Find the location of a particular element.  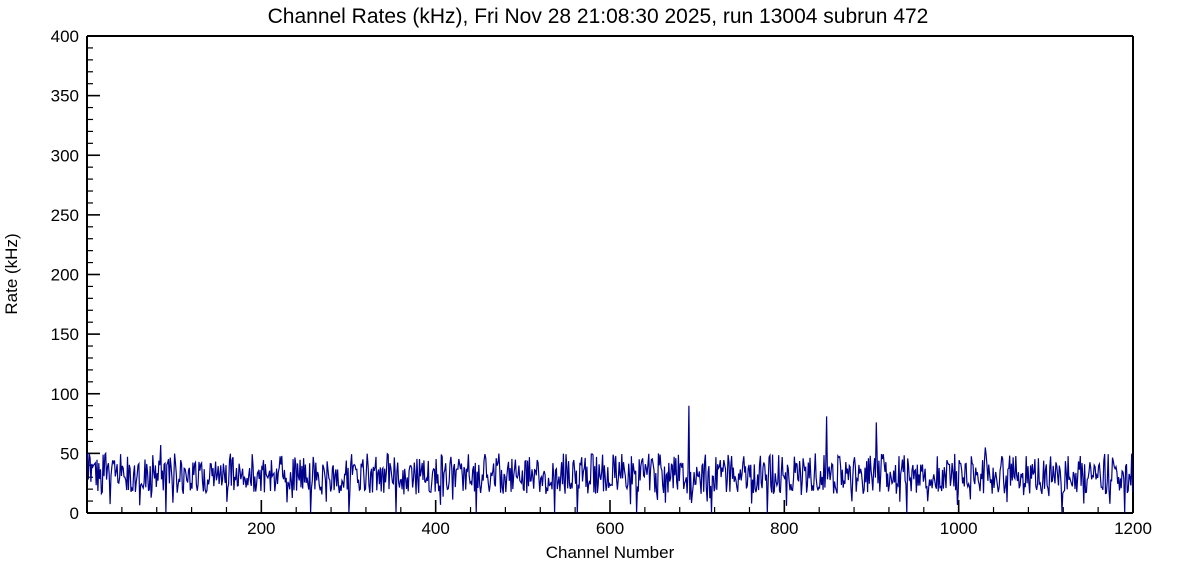

tick-label: 350 is located at coordinates (65, 96).